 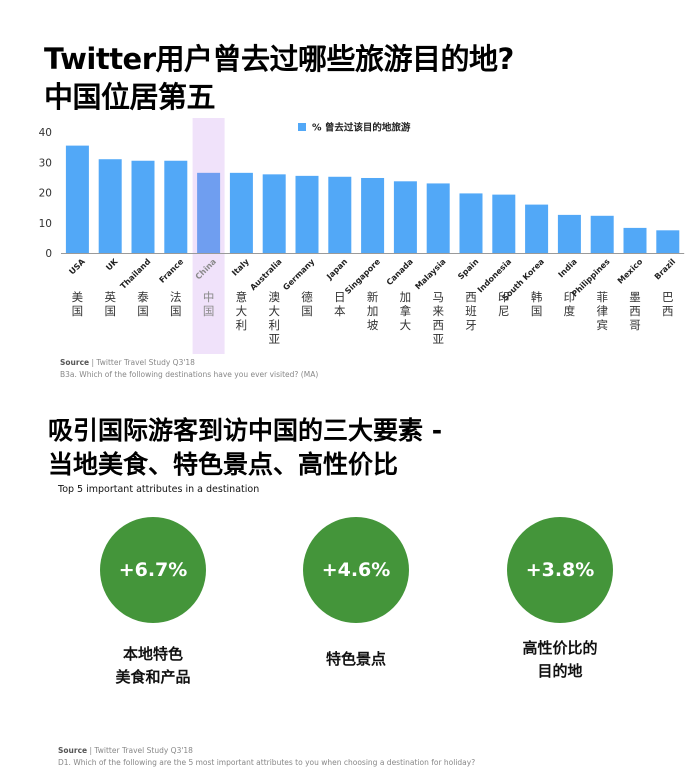 What do you see at coordinates (143, 304) in the screenshot?
I see `x-tick-label-zh: 泰国` at bounding box center [143, 304].